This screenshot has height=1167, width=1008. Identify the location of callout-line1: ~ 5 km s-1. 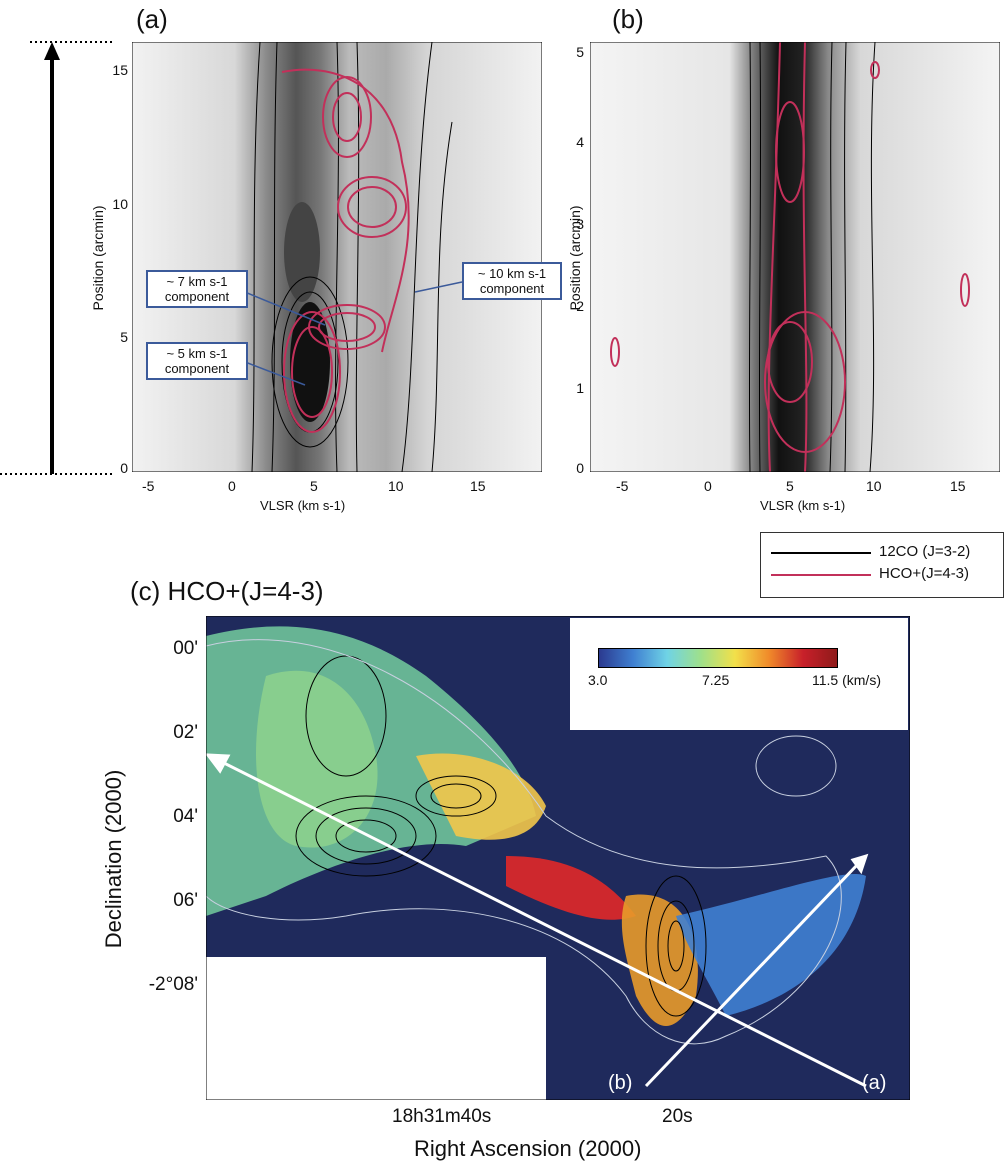
(197, 353).